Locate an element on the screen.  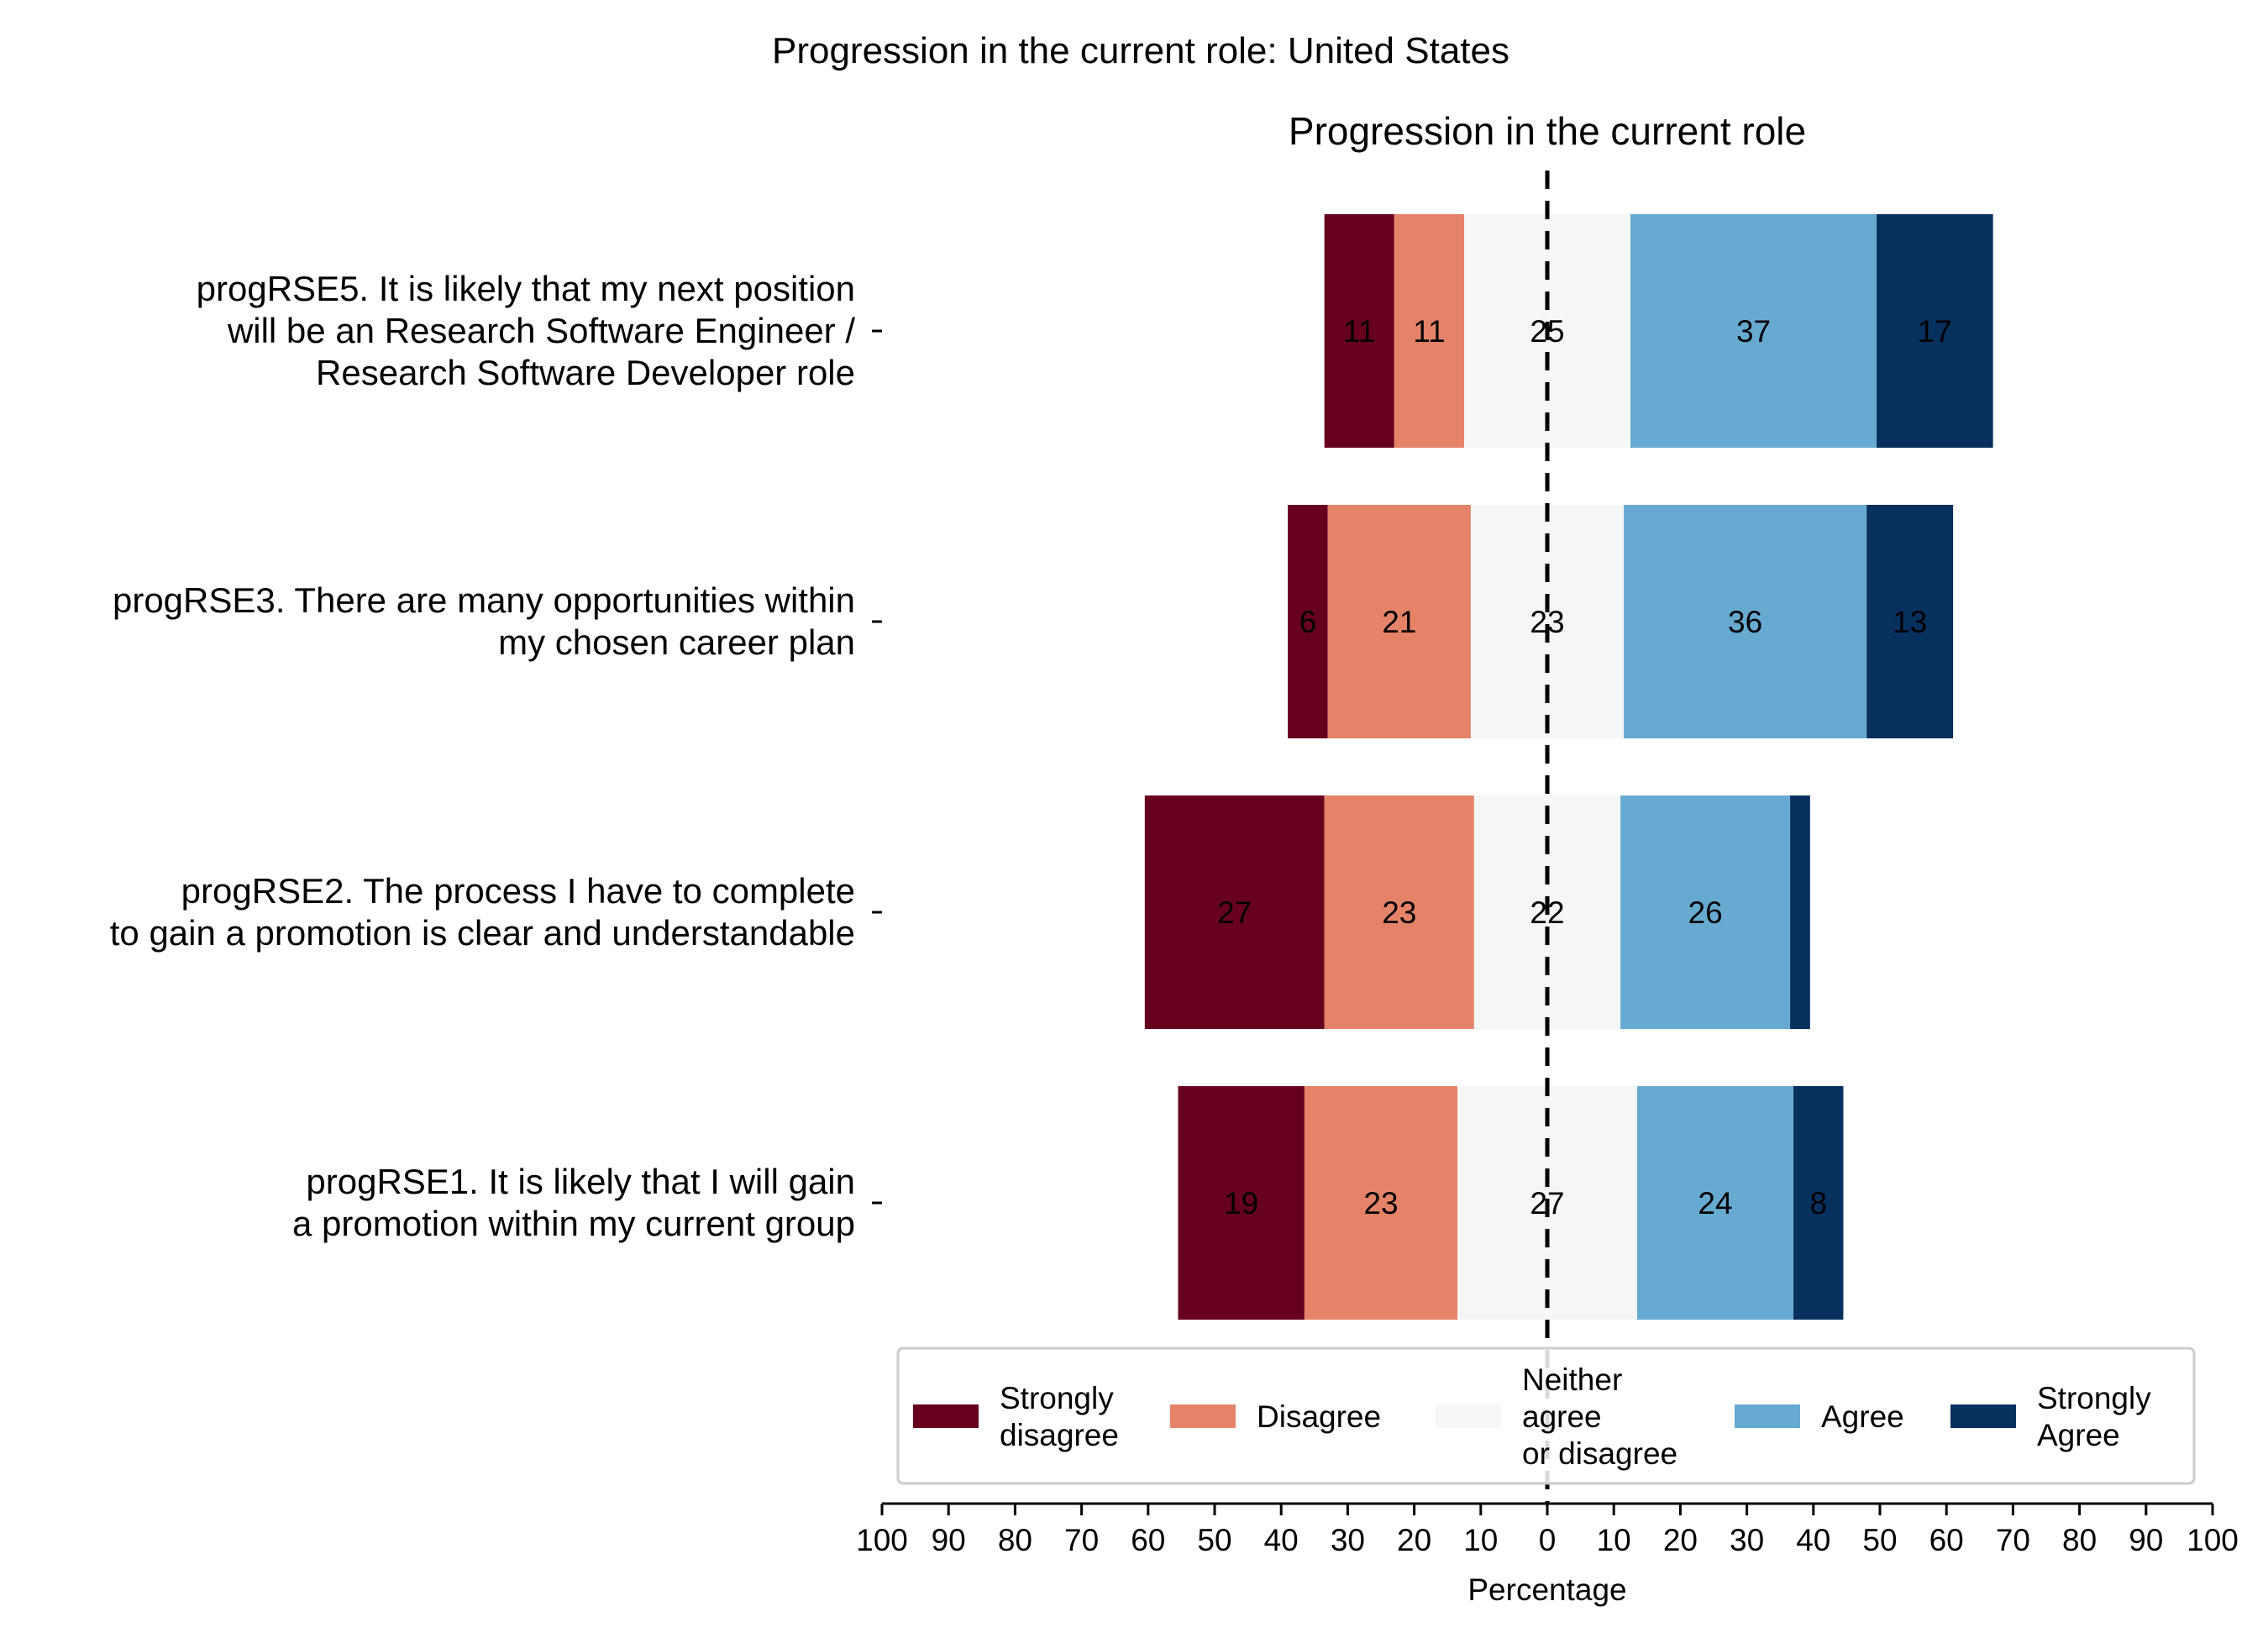
question-label-line: a promotion within my current group is located at coordinates (573, 1223).